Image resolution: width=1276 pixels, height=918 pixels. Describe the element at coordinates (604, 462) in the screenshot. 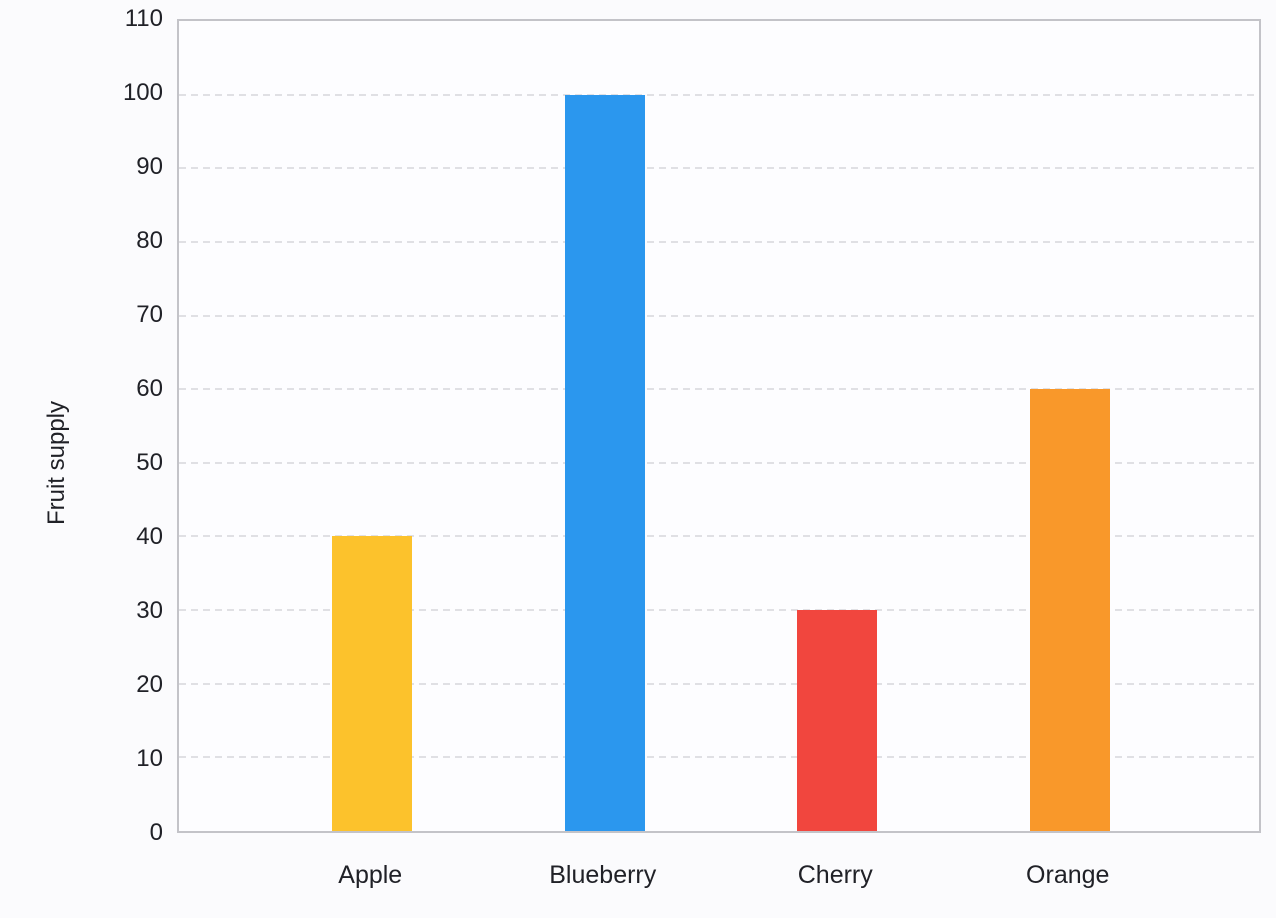

I see `bar-blueberry` at that location.